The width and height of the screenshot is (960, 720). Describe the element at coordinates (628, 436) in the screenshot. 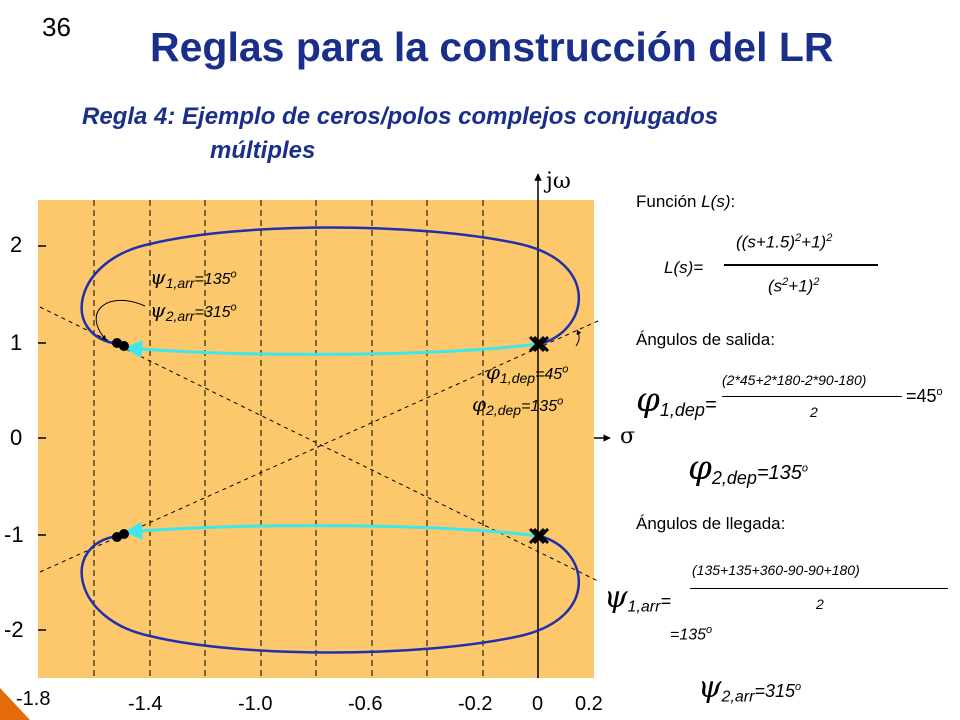

I see `sigma-axis-label: σ` at that location.